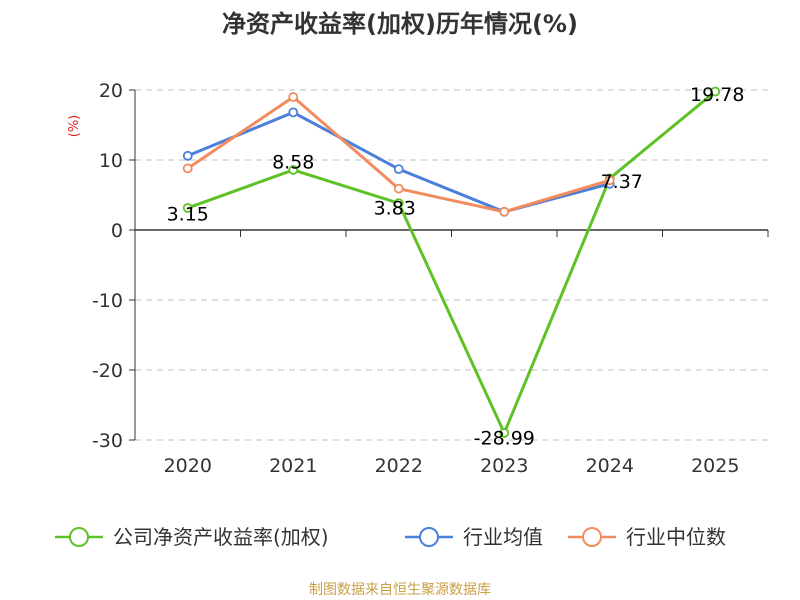 The width and height of the screenshot is (800, 600). I want to click on data-label: -28.99, so click(504, 438).